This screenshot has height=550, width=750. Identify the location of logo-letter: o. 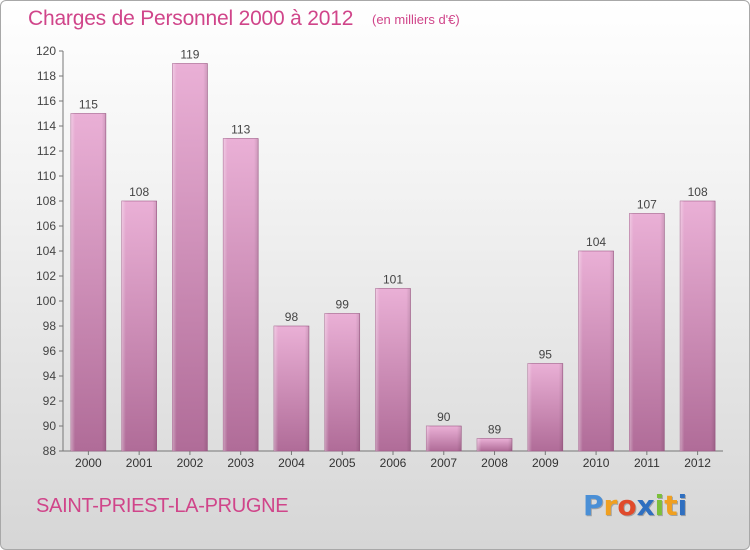
(627, 505).